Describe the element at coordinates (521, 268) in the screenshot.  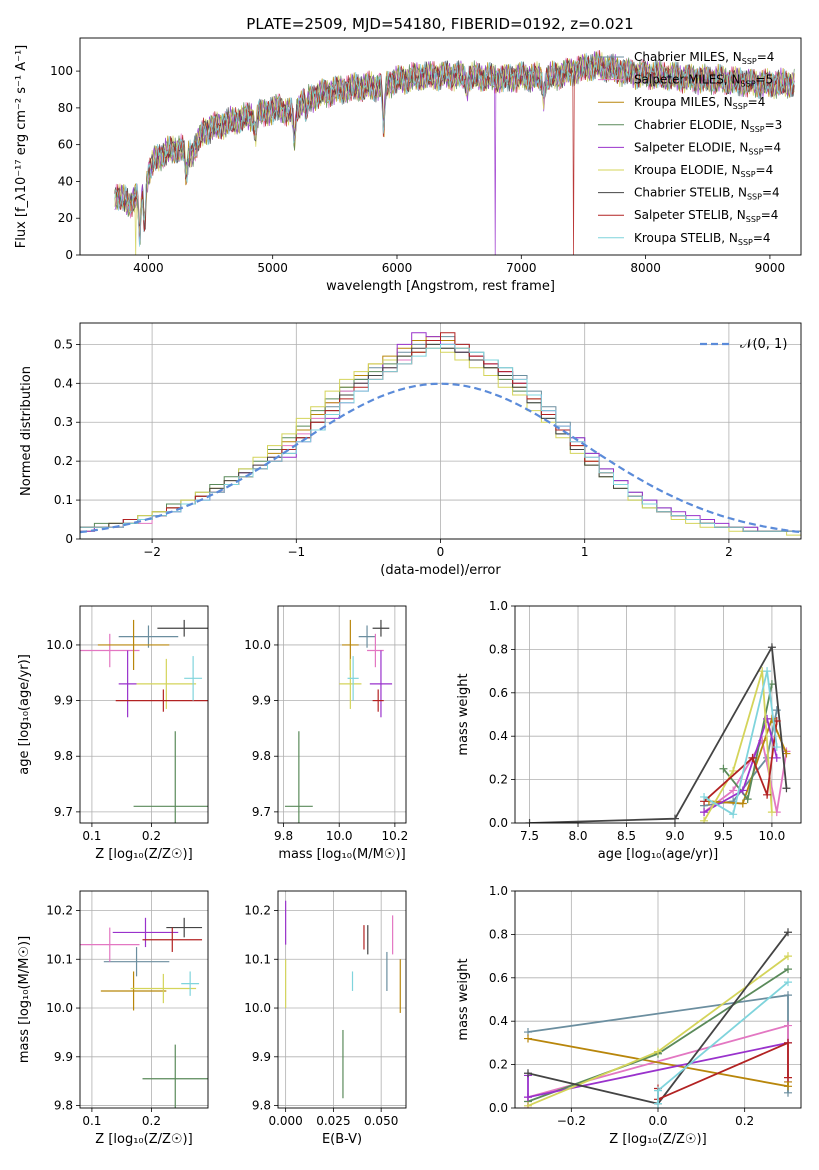
I see `x-tick-label: 7000` at that location.